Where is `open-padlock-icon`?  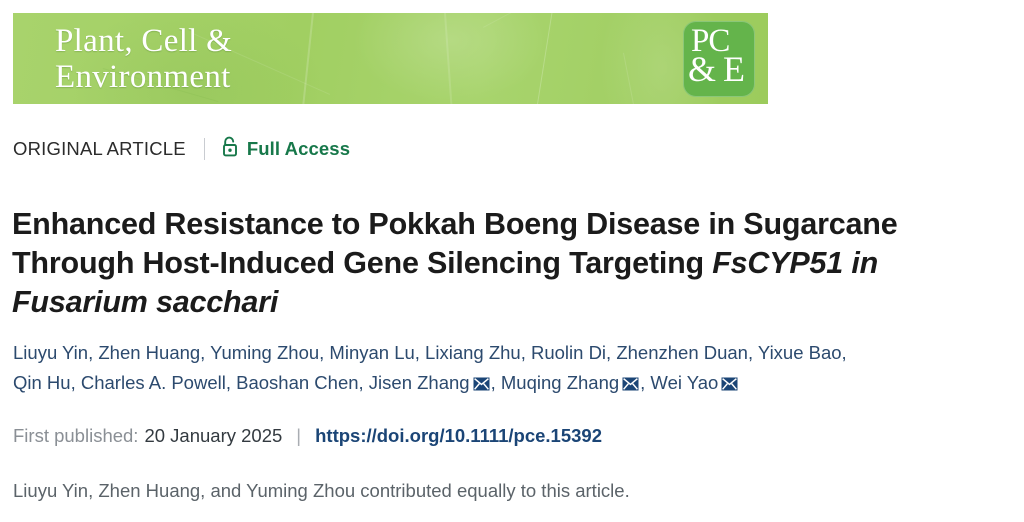
open-padlock-icon is located at coordinates (230, 149).